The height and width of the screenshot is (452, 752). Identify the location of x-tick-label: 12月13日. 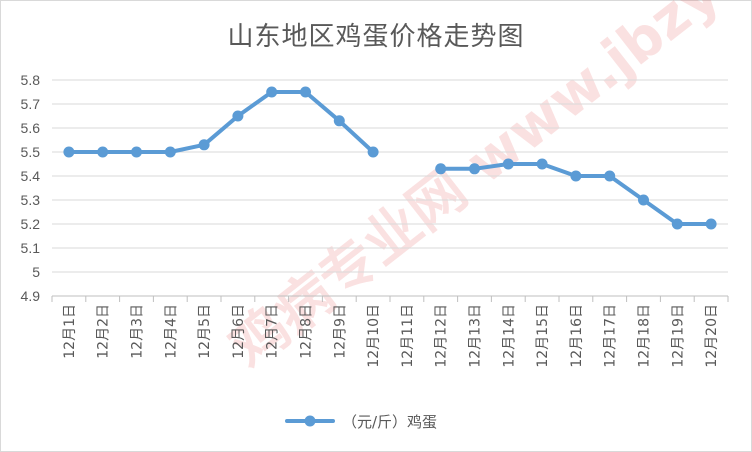
(476, 336).